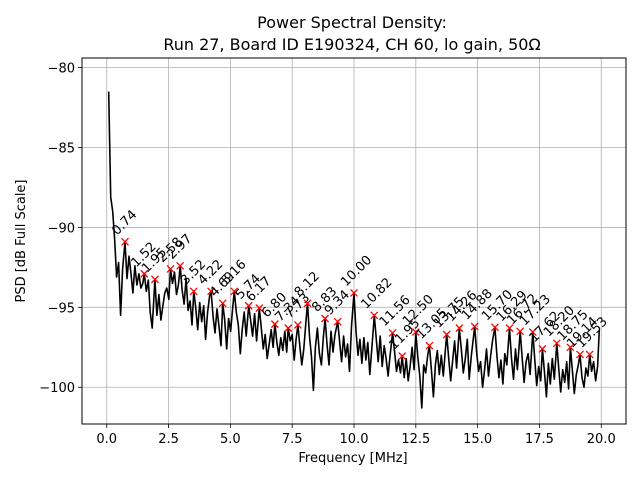  Describe the element at coordinates (61, 308) in the screenshot. I see `y-tick-label: −95` at that location.